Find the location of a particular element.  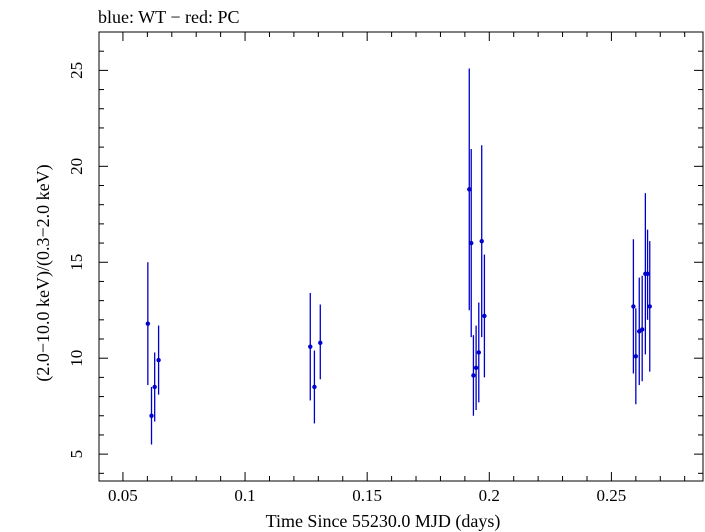

chart-title: blue: WT − red: PC is located at coordinates (168, 17).